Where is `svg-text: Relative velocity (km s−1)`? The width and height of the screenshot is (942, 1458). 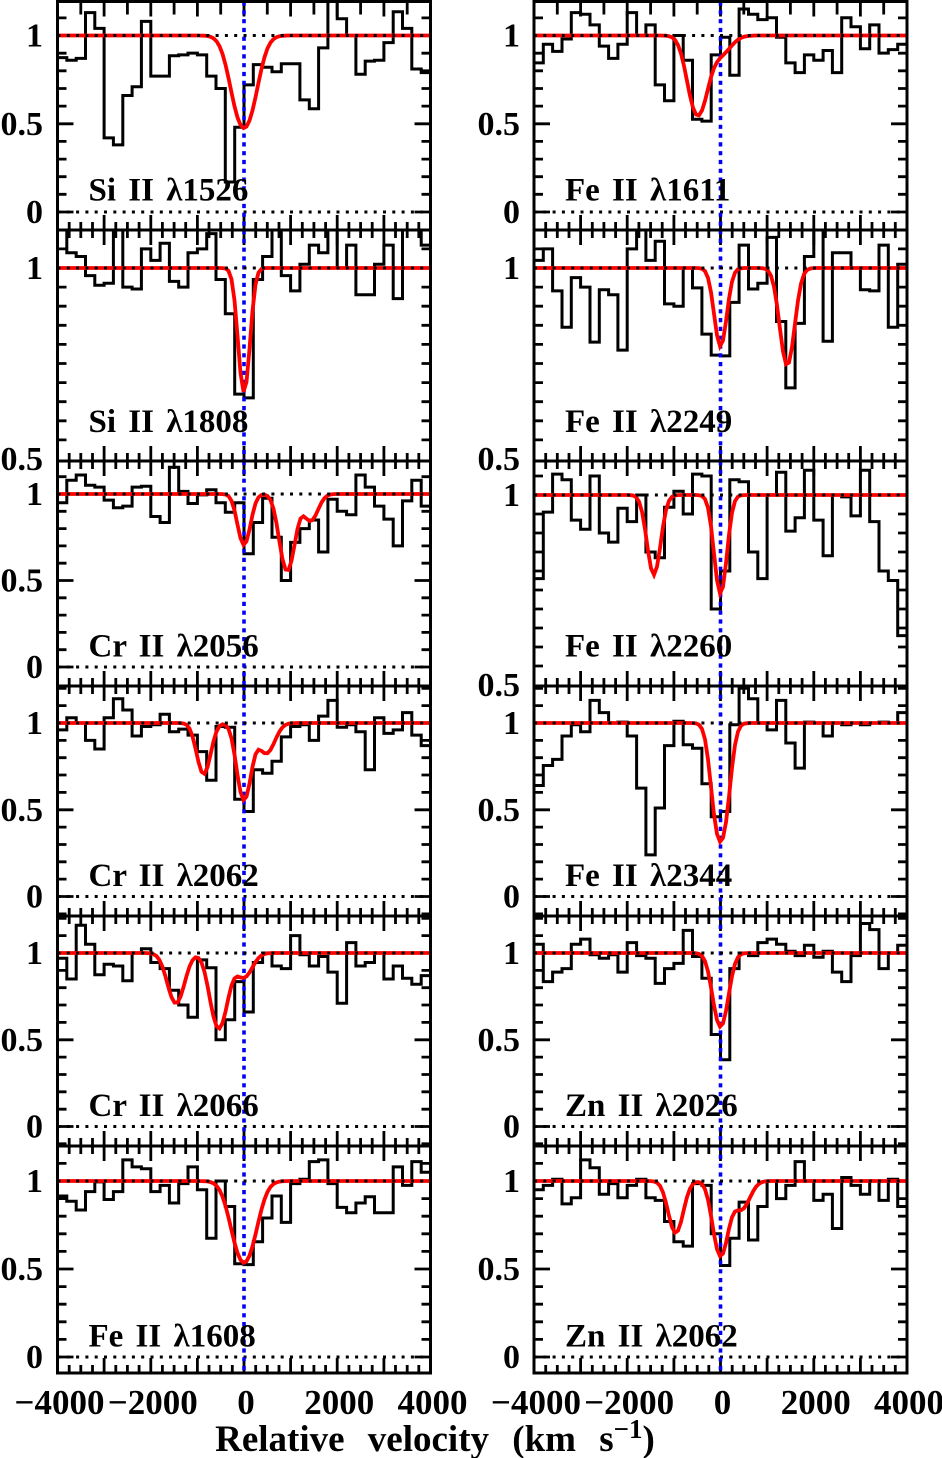 svg-text: Relative velocity (km s−1) is located at coordinates (435, 1436).